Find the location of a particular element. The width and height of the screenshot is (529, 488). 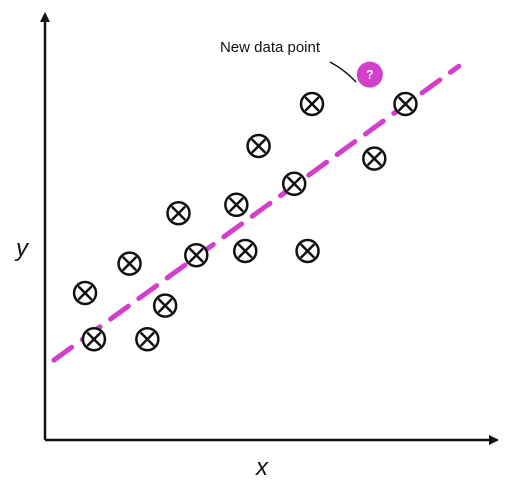

new-data-point: ? is located at coordinates (369, 74).